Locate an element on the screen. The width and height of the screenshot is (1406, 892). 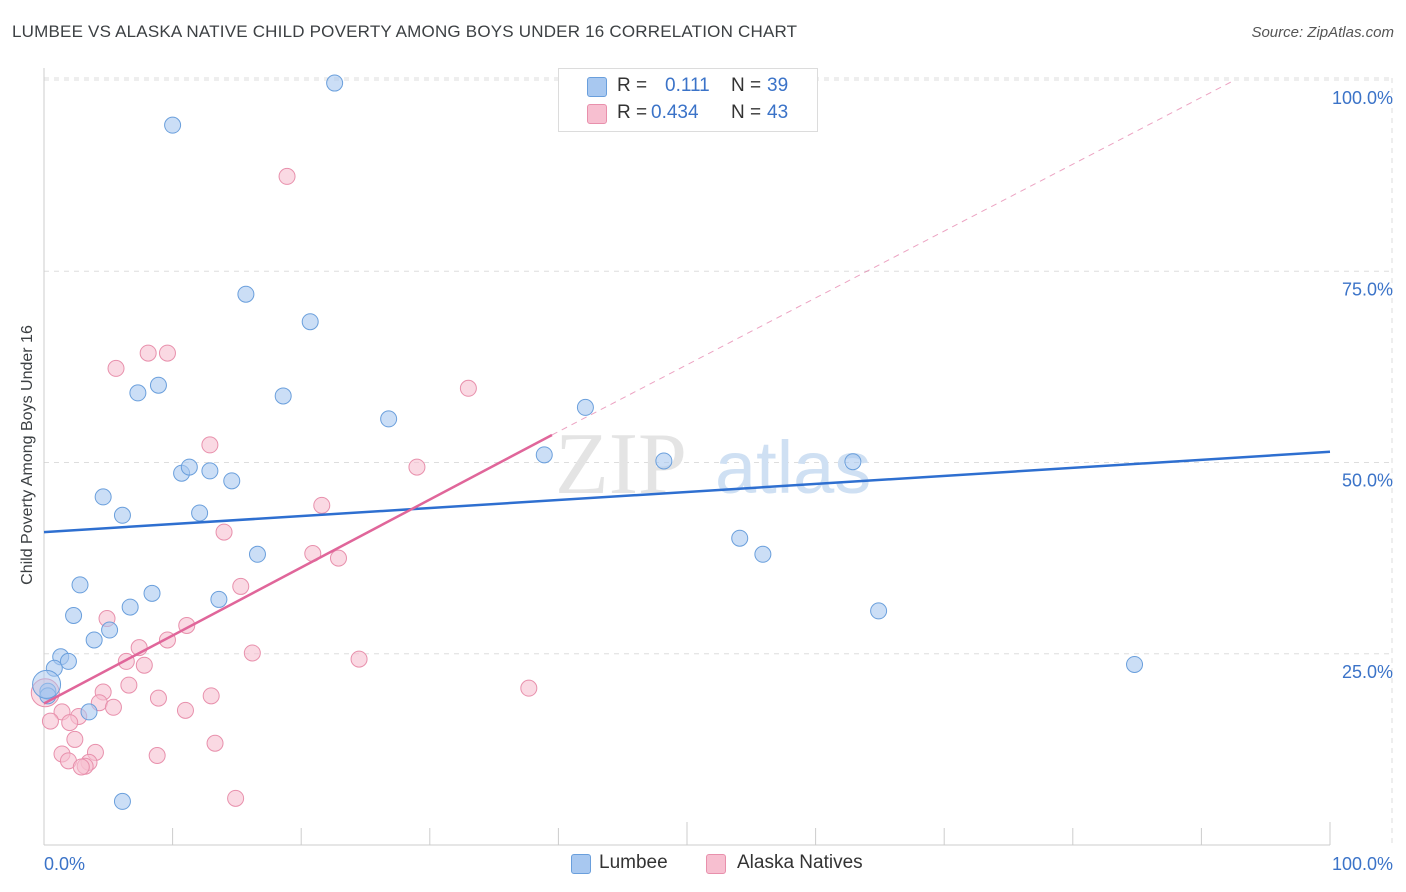
y-tick-label: 100.0% is located at coordinates (1362, 98).